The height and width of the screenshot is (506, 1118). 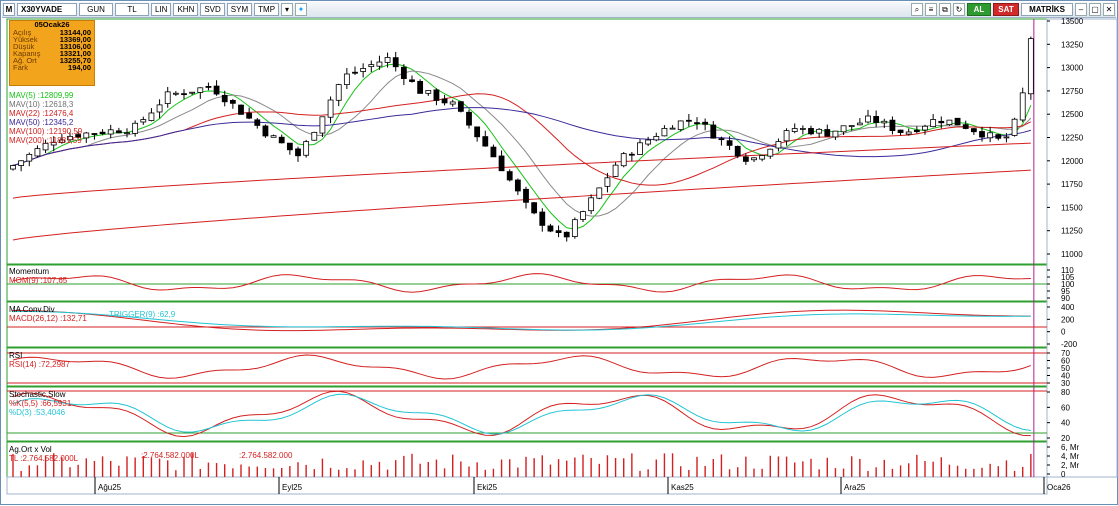 I want to click on indicator-tick-label: 30, so click(x=1065, y=383).